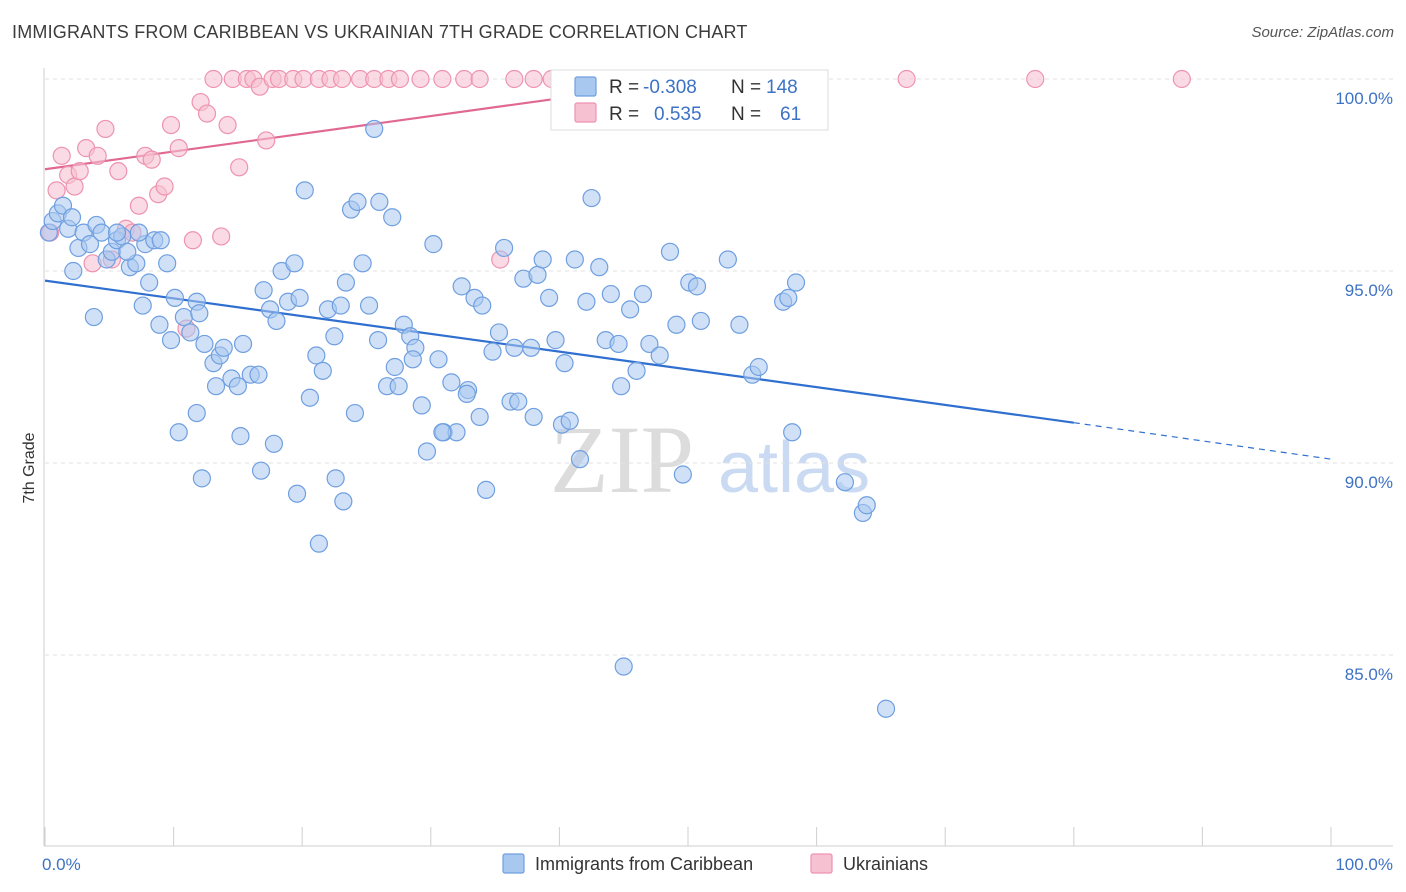  I want to click on legend-swatch-ukrainians-bottom, so click(821, 863).